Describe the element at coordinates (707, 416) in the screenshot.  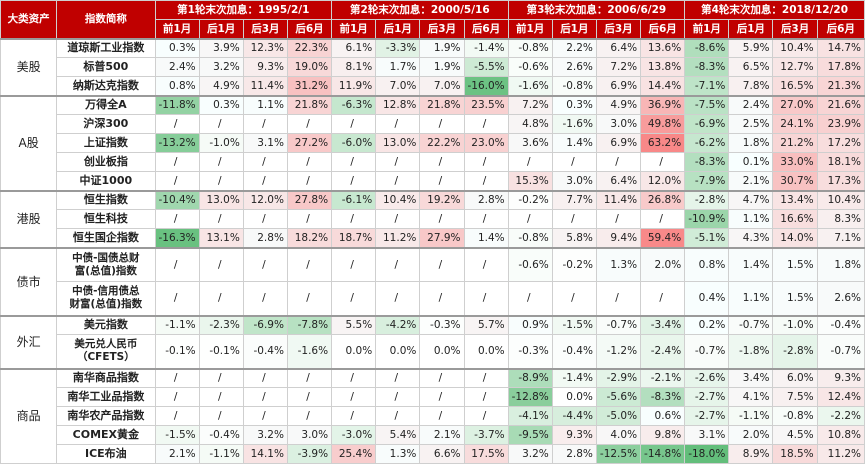
I see `value-cell: -2.7%` at that location.